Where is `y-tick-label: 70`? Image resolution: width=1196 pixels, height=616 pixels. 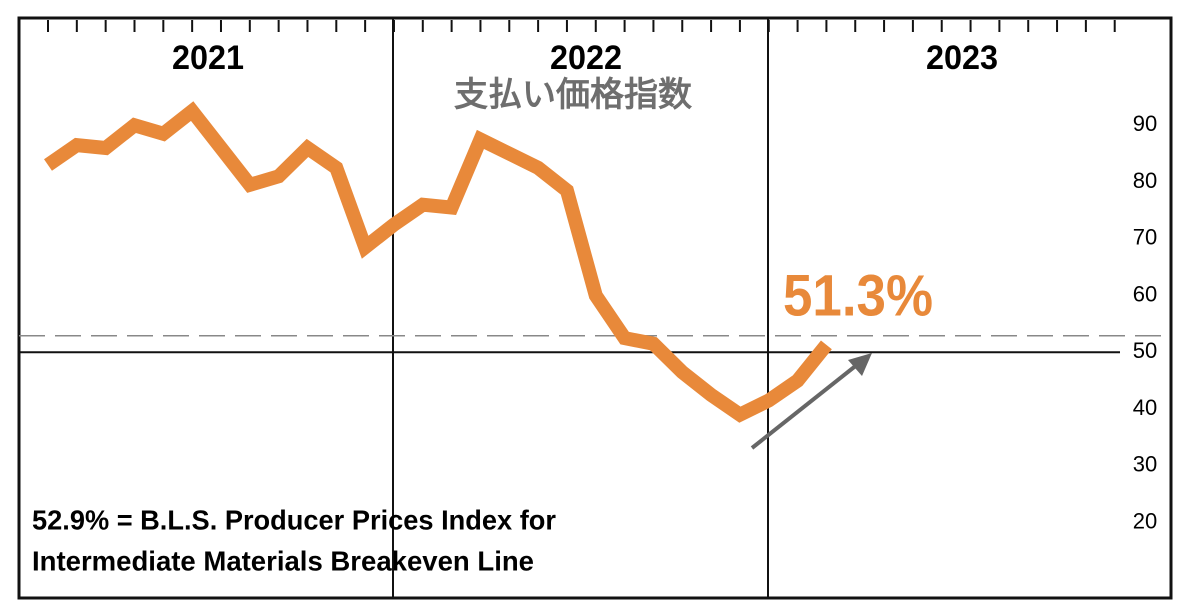 y-tick-label: 70 is located at coordinates (1145, 237).